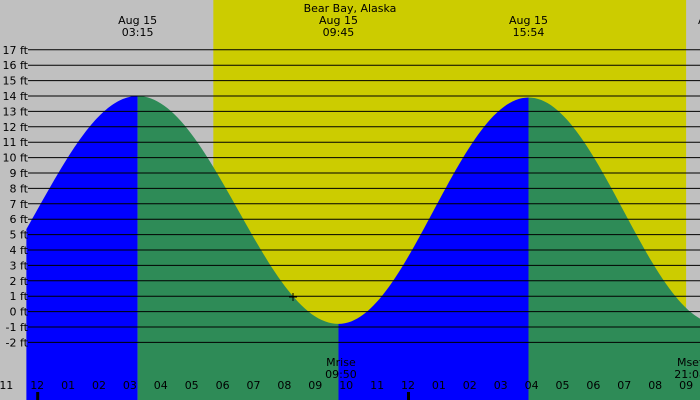 Image resolution: width=700 pixels, height=400 pixels. What do you see at coordinates (19, 296) in the screenshot?
I see `y-tick-label: 1 ft` at bounding box center [19, 296].